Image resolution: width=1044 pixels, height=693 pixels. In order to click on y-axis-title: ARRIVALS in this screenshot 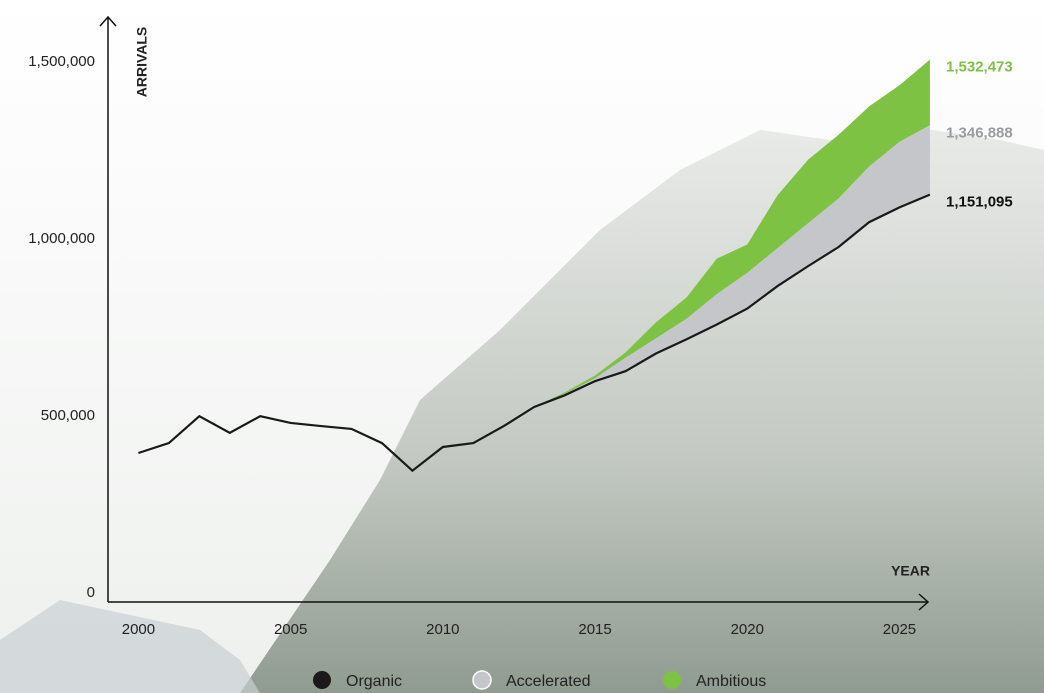, I will do `click(142, 62)`.